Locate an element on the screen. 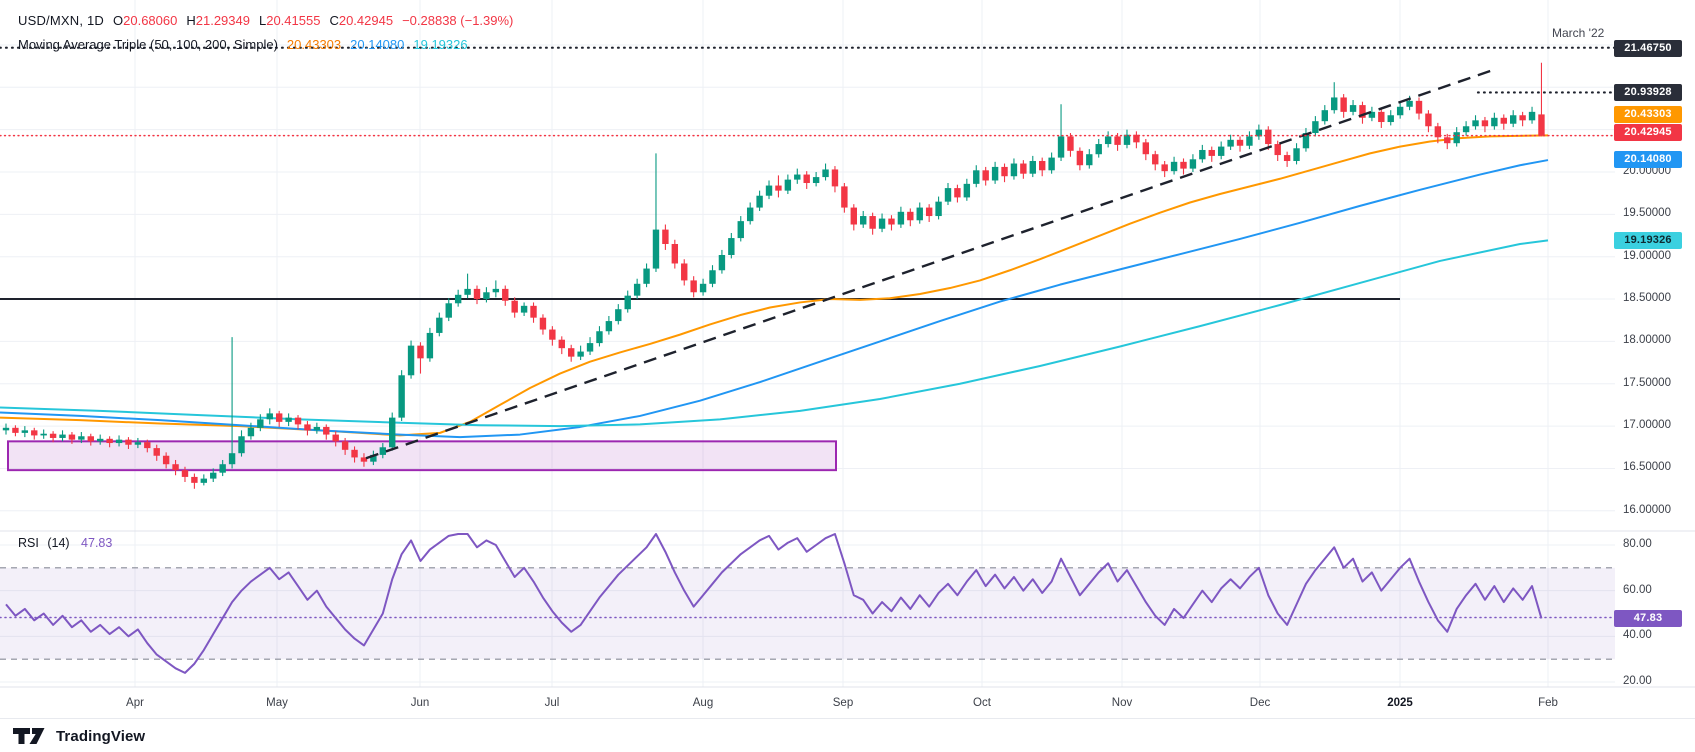 The width and height of the screenshot is (1695, 752). rsi-value: 47.83 is located at coordinates (97, 543).